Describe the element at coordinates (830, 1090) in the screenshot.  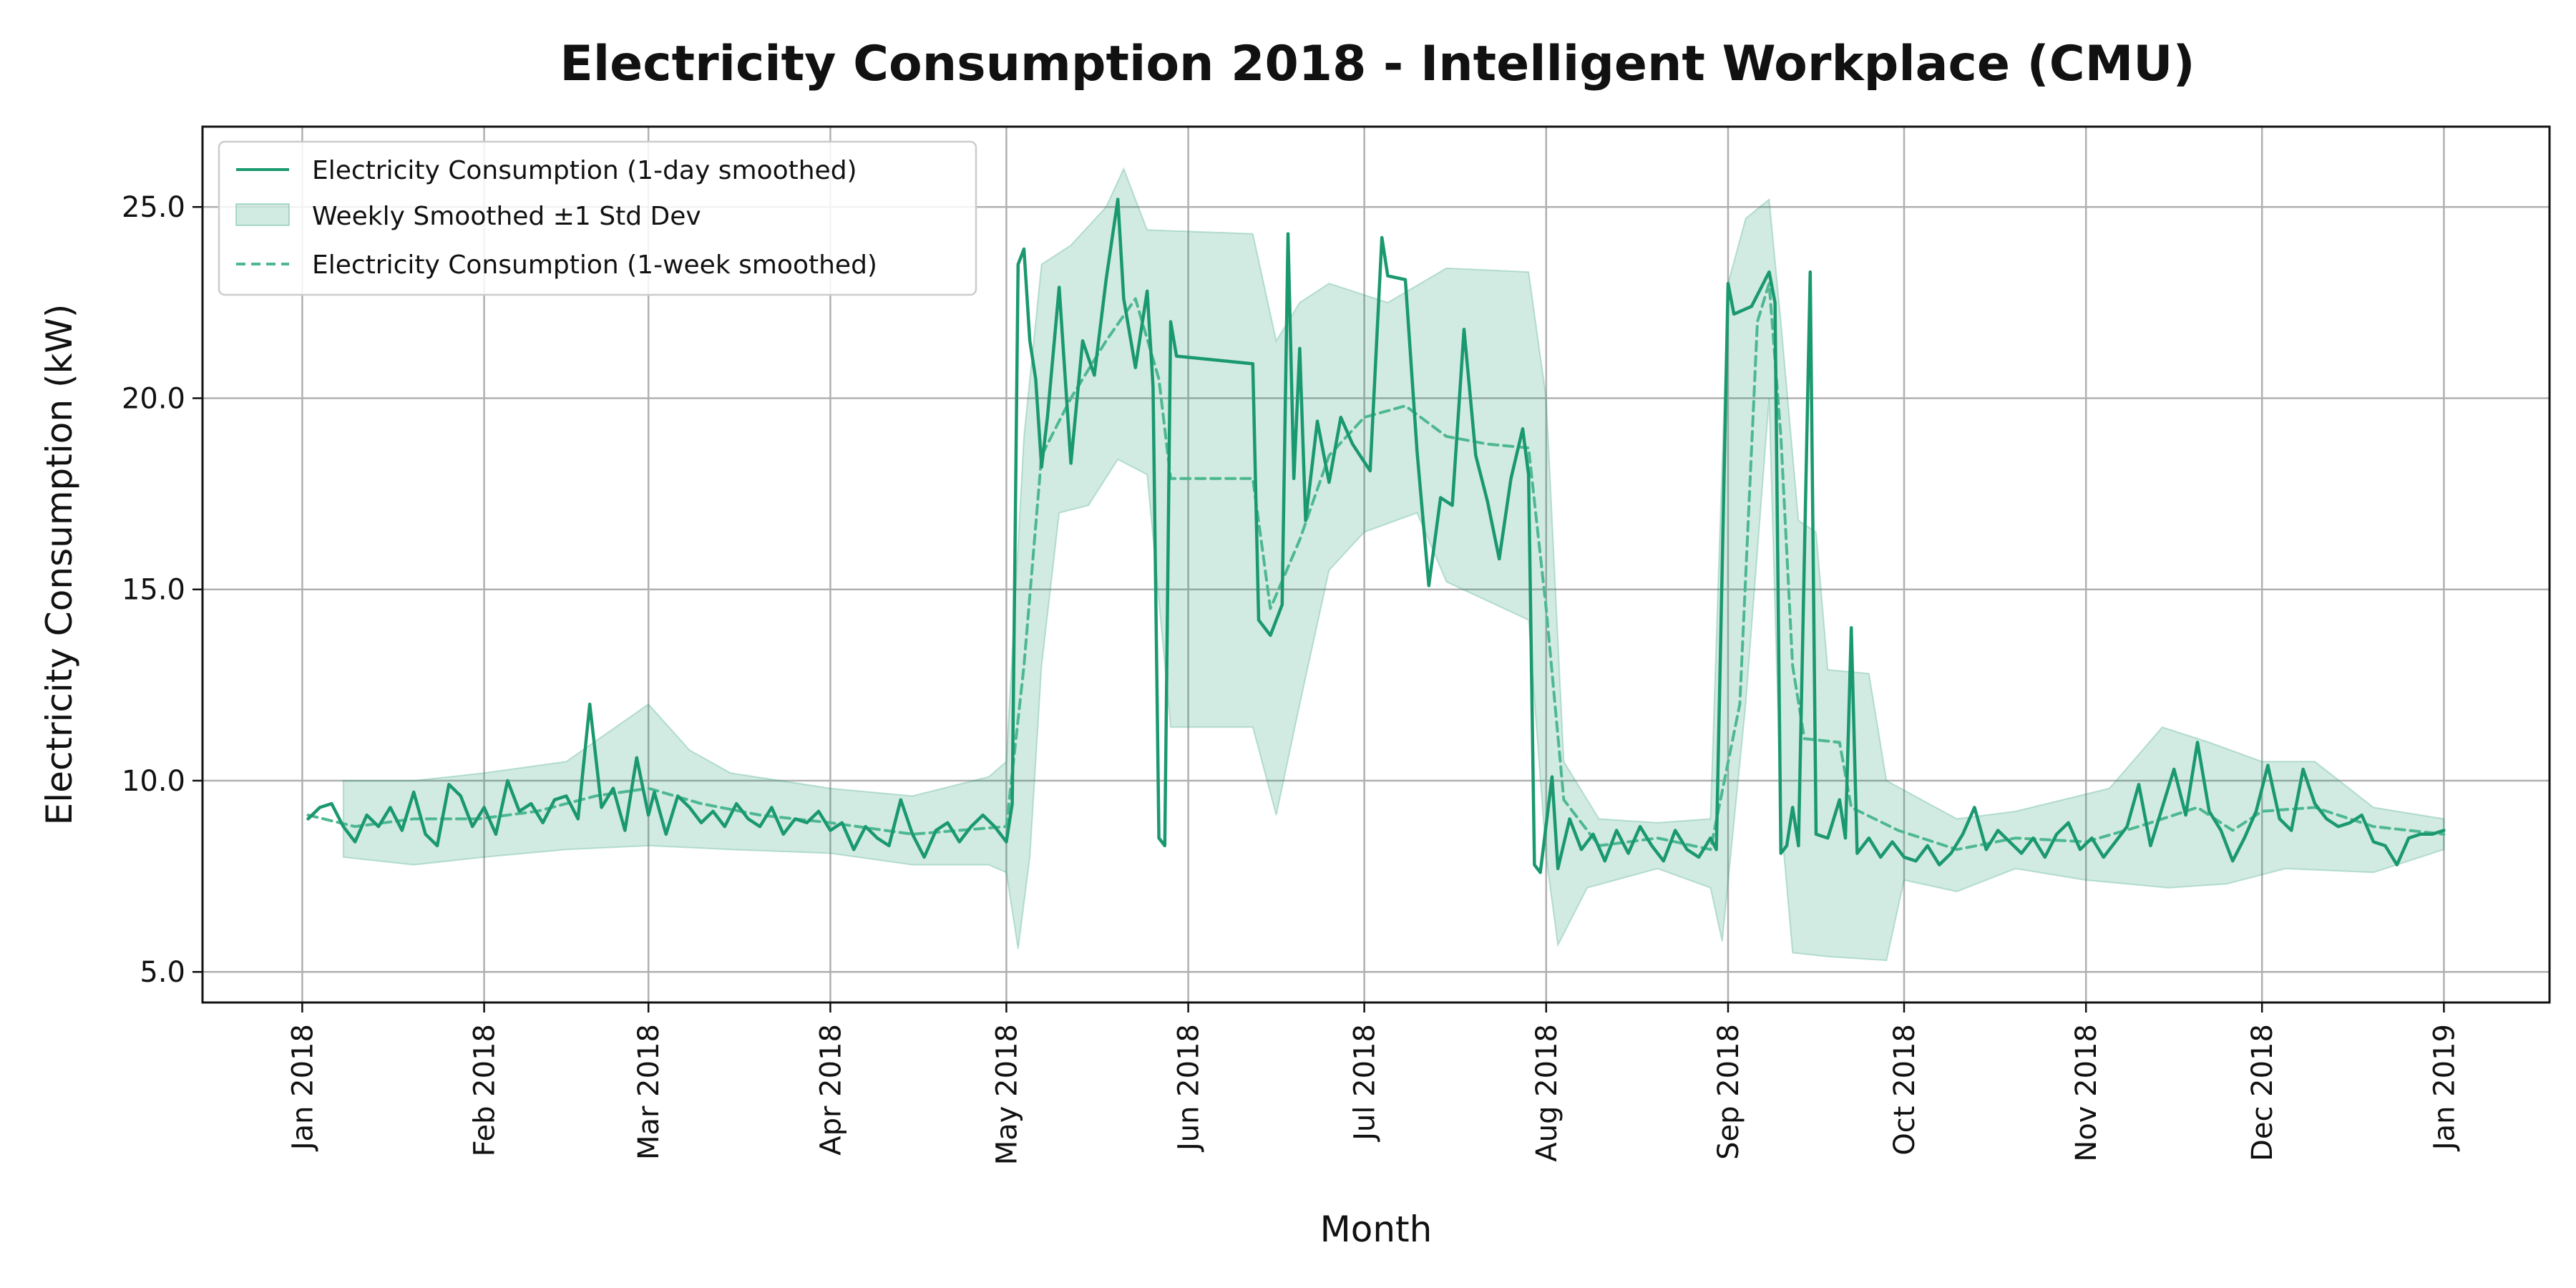
I see `x-tick-label: Apr 2018` at that location.